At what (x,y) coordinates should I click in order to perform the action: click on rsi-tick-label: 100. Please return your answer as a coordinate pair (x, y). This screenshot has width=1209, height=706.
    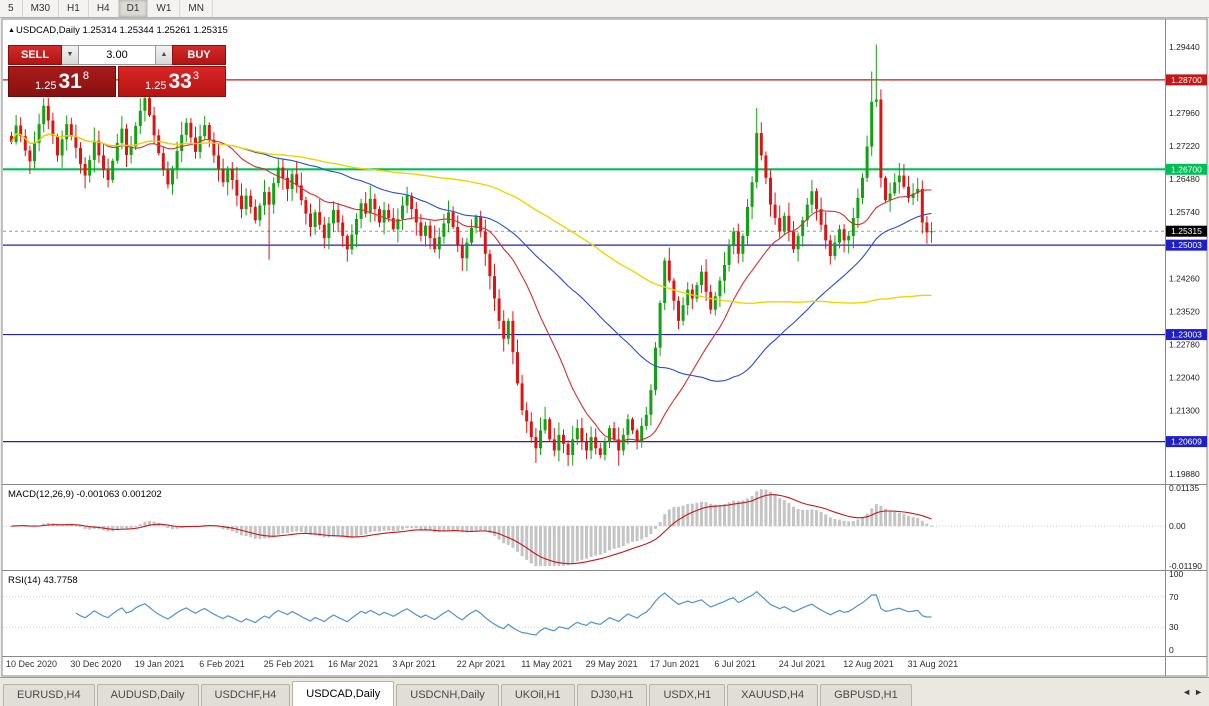
    Looking at the image, I should click on (1176, 574).